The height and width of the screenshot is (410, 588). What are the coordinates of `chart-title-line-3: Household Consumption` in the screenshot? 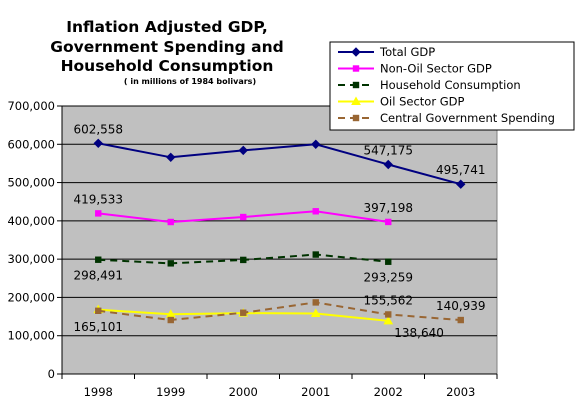 It's located at (167, 66).